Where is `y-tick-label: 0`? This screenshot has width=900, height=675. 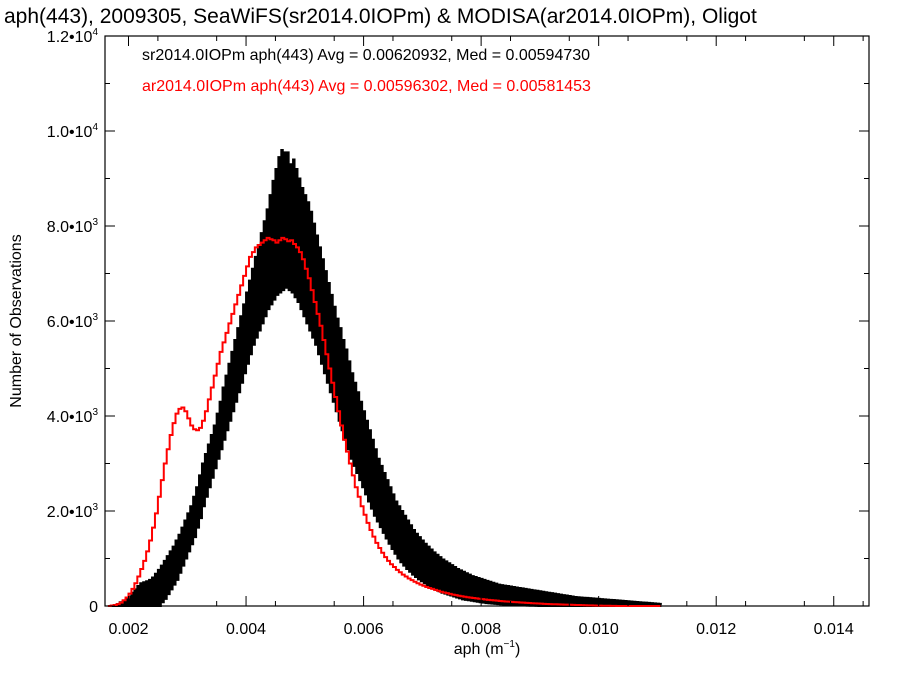 y-tick-label: 0 is located at coordinates (93, 607).